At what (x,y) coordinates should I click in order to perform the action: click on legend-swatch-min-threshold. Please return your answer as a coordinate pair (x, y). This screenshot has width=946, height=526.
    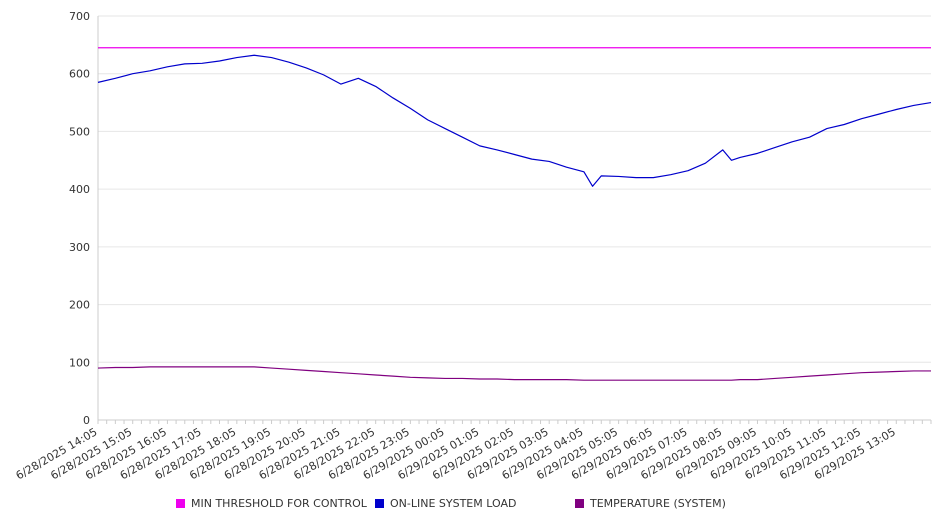
    Looking at the image, I should click on (180, 503).